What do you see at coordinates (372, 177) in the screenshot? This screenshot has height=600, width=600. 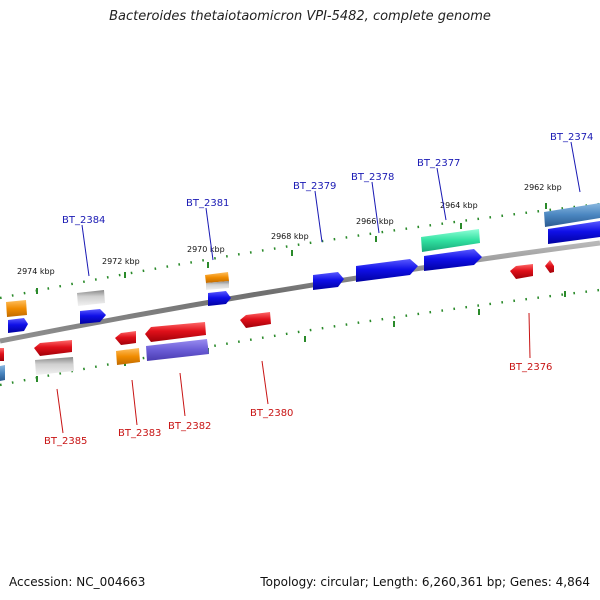 I see `gene-label: BT_2378` at bounding box center [372, 177].